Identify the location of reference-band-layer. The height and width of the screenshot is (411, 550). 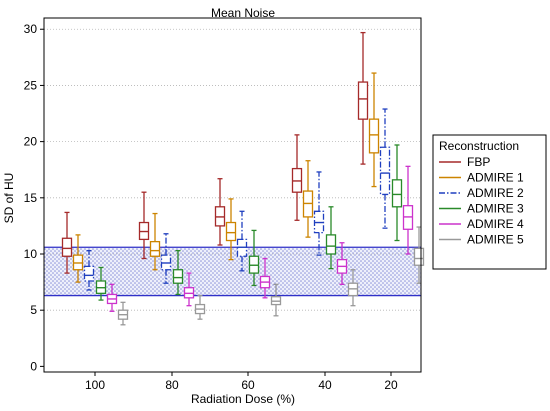
(232, 271).